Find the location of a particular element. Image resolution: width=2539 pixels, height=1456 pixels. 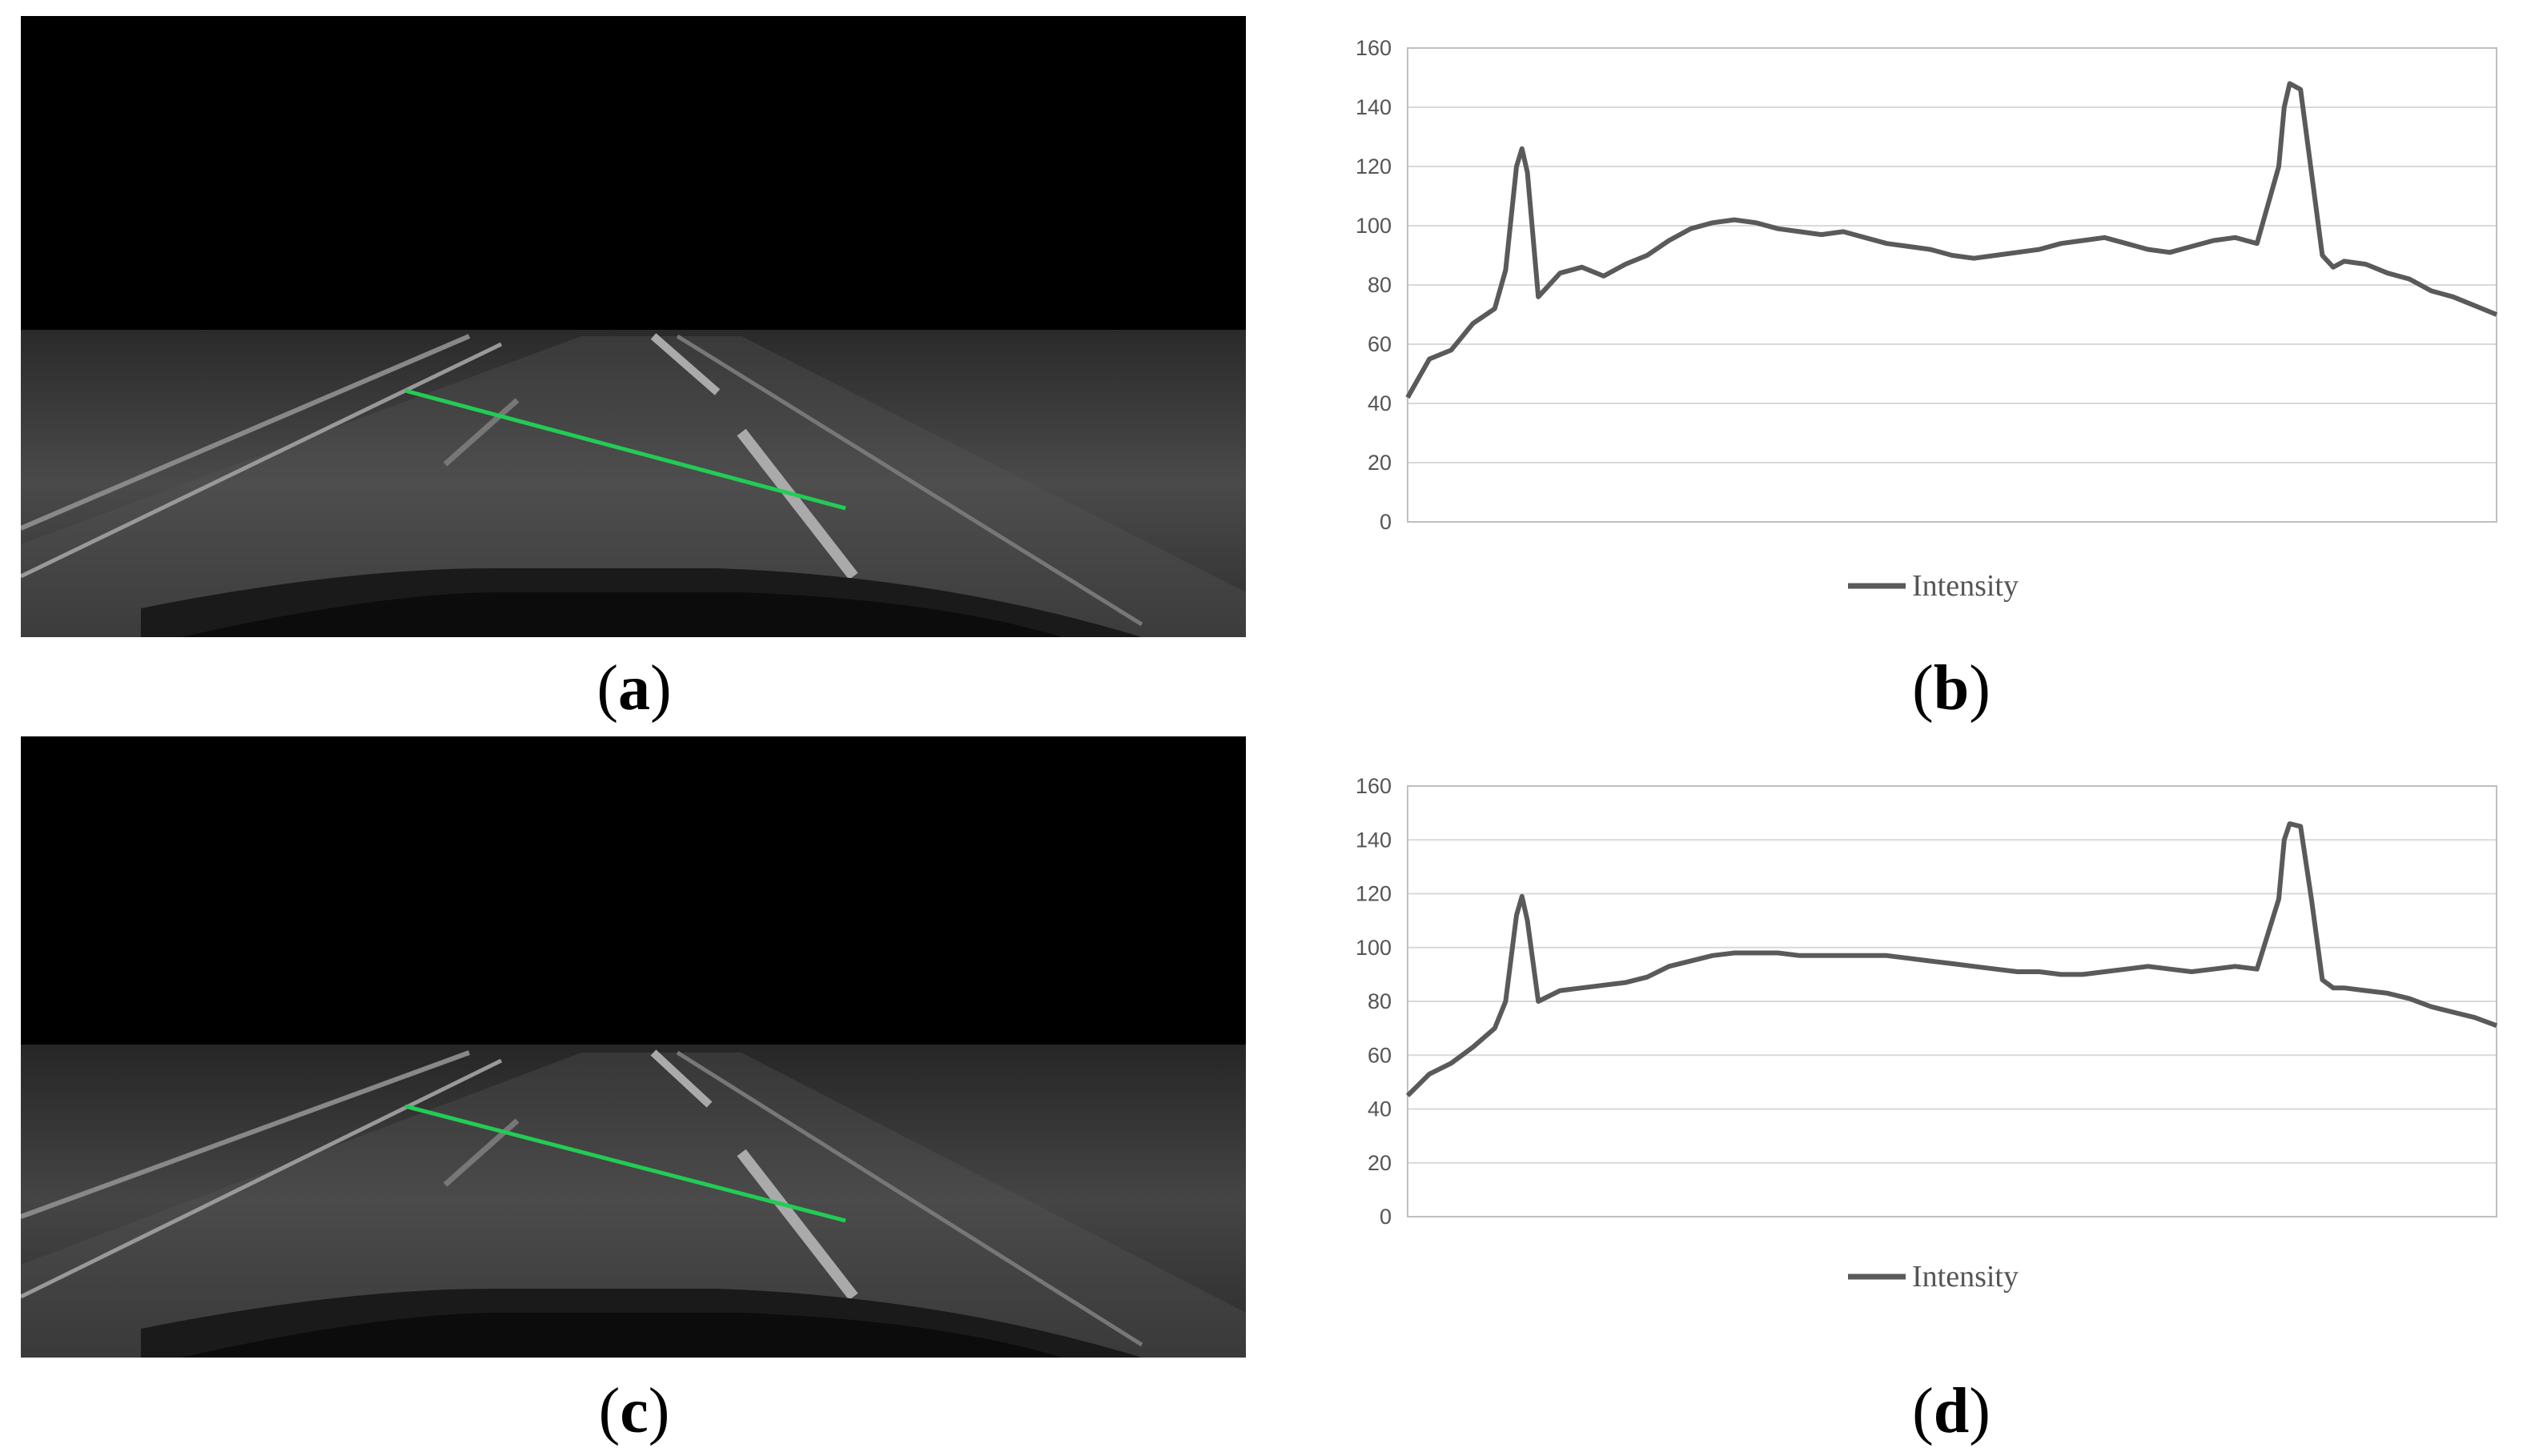

panel-caption-d: (d) is located at coordinates (1952, 1411).